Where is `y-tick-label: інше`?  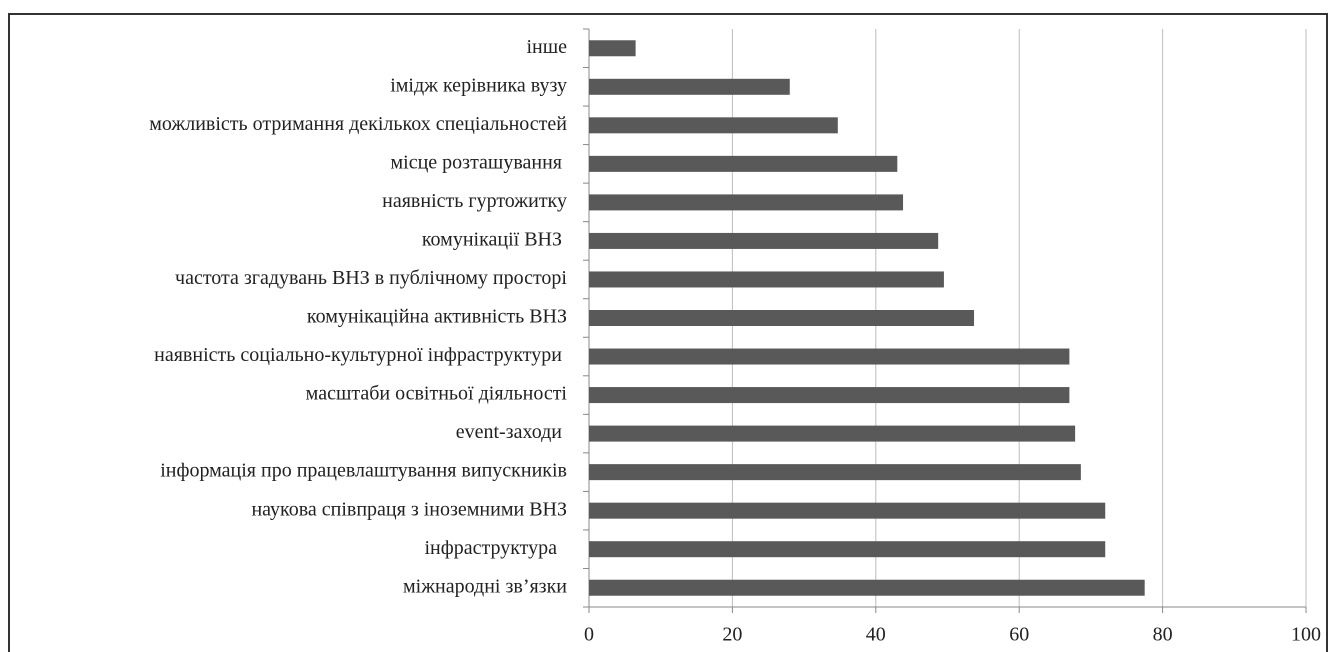
y-tick-label: інше is located at coordinates (546, 47).